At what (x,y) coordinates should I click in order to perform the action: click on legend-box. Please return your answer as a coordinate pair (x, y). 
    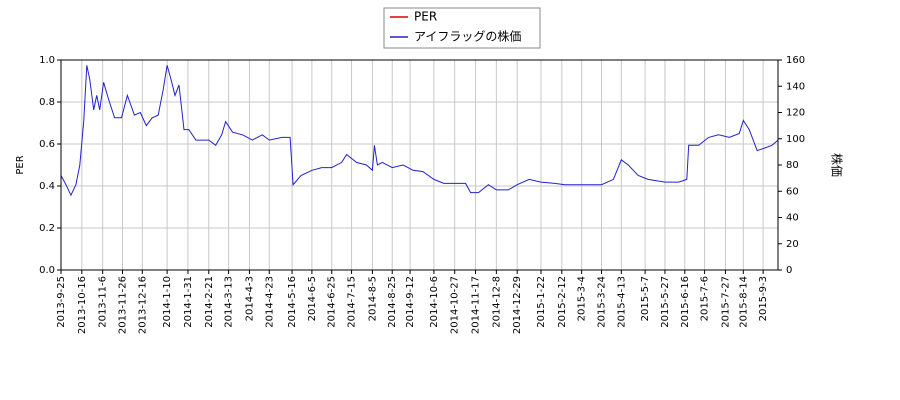
    Looking at the image, I should click on (462, 28).